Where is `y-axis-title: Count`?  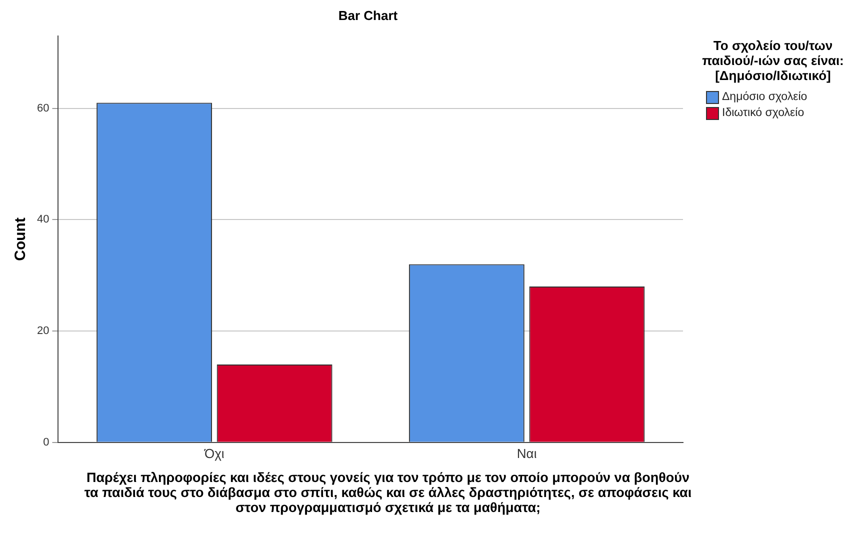 y-axis-title: Count is located at coordinates (21, 239).